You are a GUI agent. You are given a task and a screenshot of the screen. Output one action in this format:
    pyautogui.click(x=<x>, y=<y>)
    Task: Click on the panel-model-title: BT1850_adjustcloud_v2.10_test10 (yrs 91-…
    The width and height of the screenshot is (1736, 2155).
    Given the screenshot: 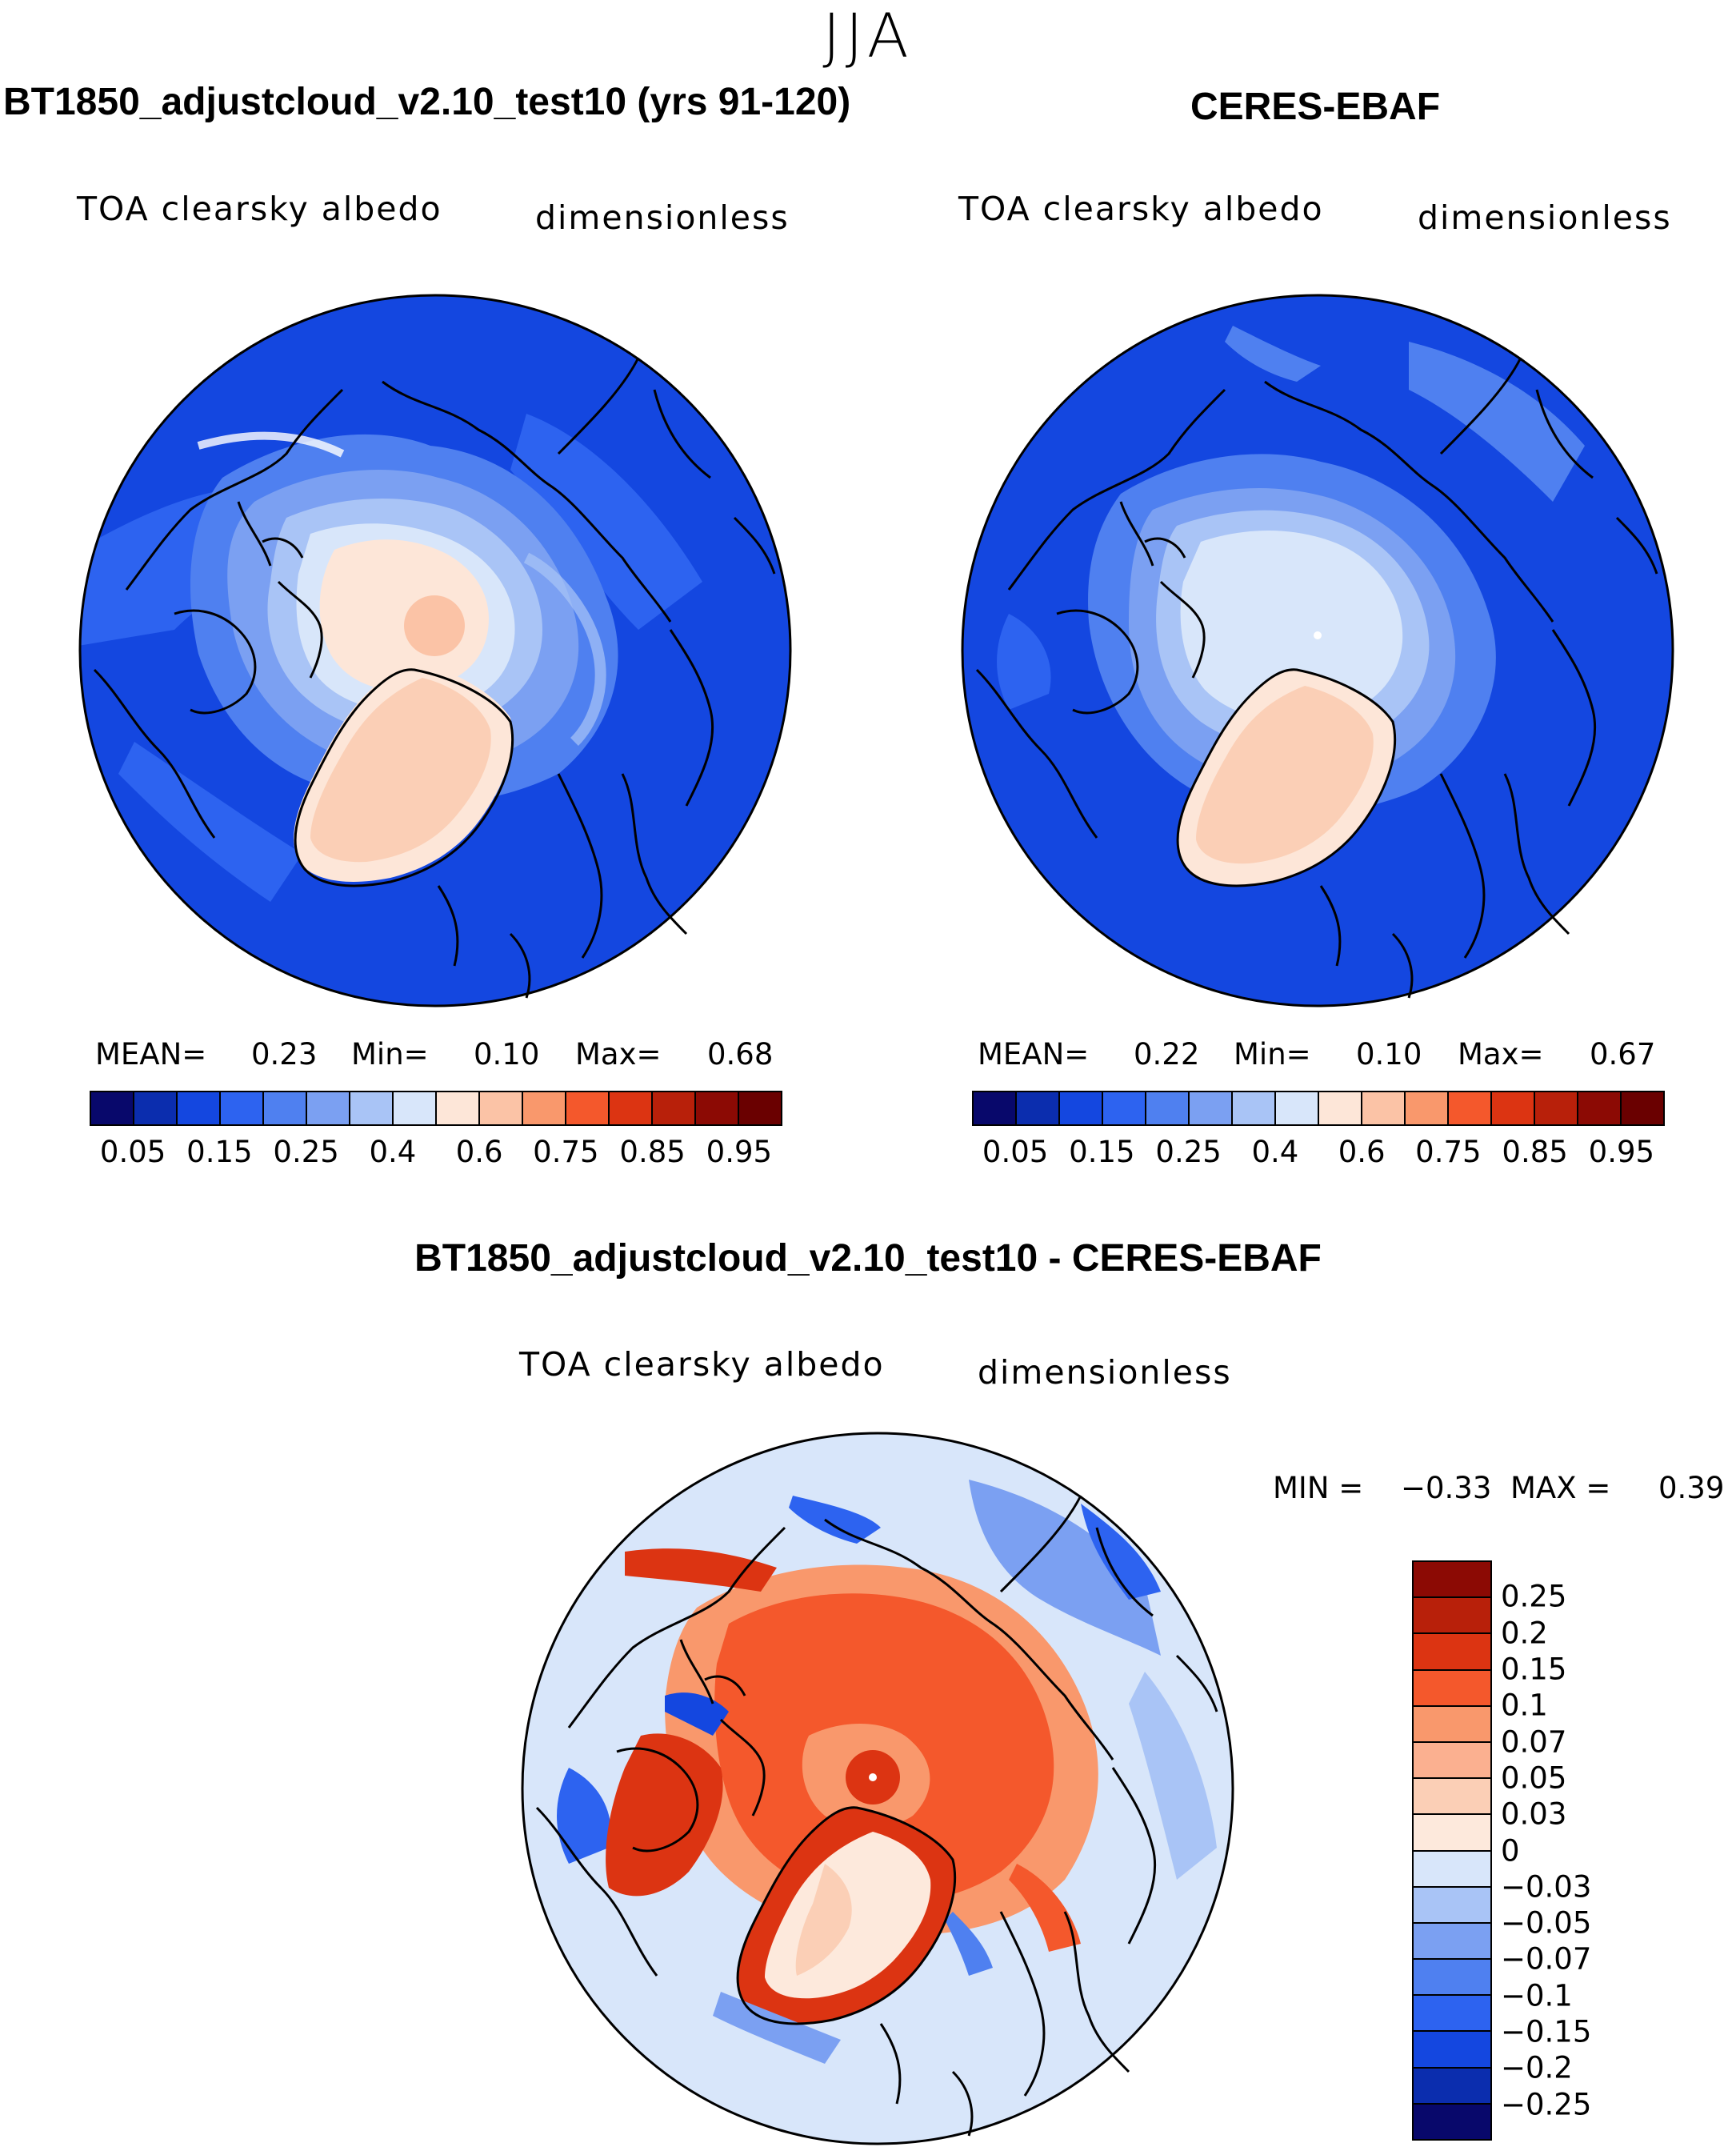 What is the action you would take?
    pyautogui.click(x=427, y=102)
    